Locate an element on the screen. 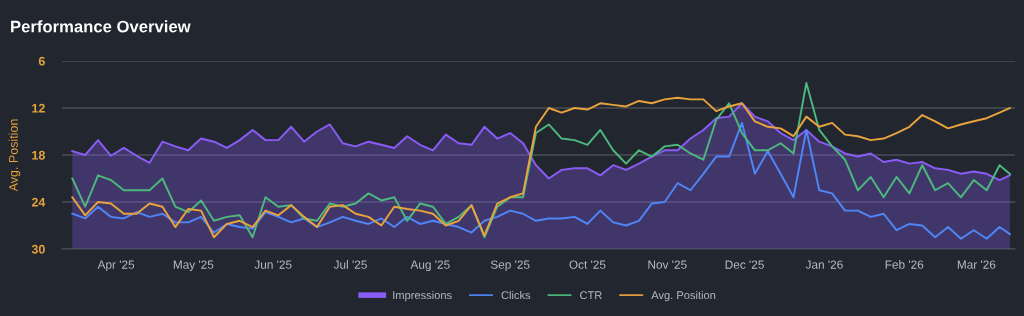 Image resolution: width=1024 pixels, height=316 pixels. y-tick-label: 30 is located at coordinates (38, 249).